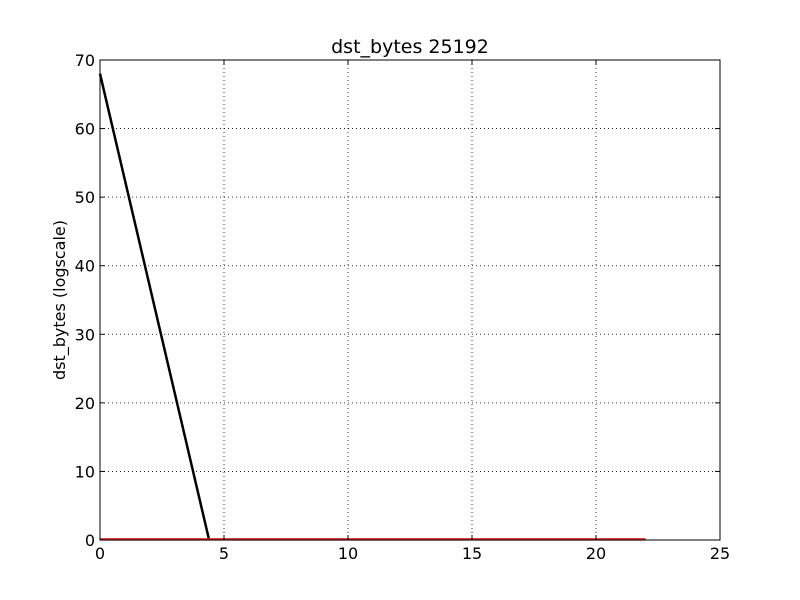 The height and width of the screenshot is (600, 800). What do you see at coordinates (85, 129) in the screenshot?
I see `y-tick-label: 60` at bounding box center [85, 129].